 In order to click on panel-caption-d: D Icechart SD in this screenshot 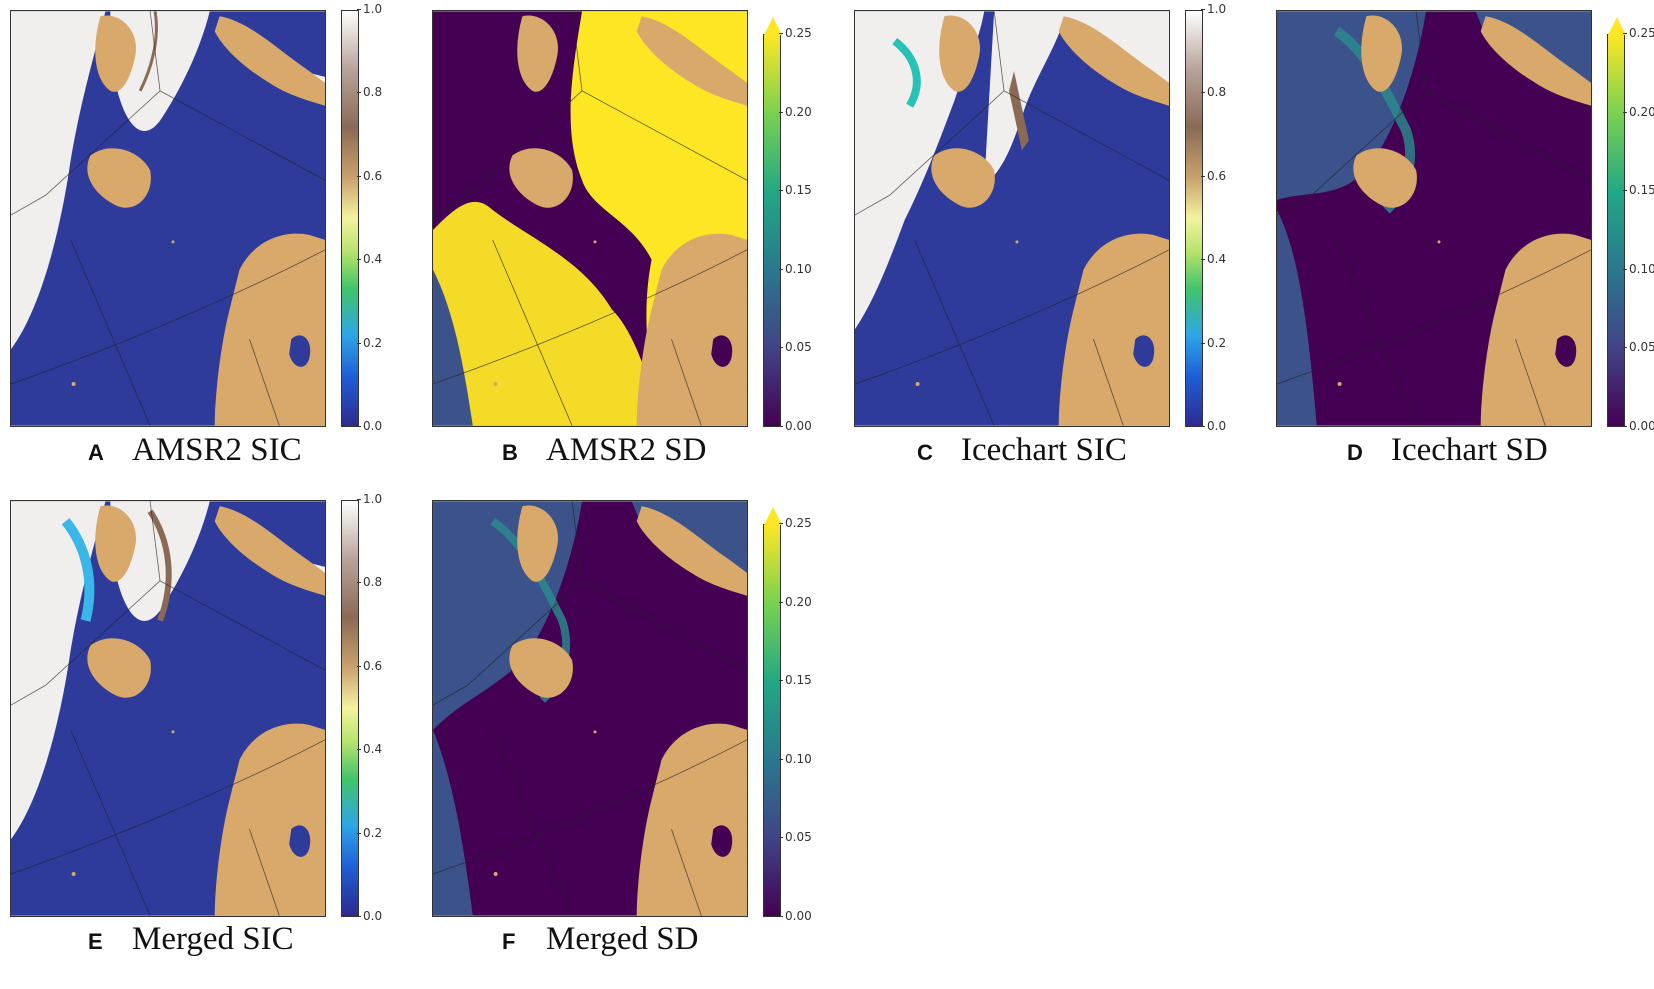, I will do `click(1447, 450)`.